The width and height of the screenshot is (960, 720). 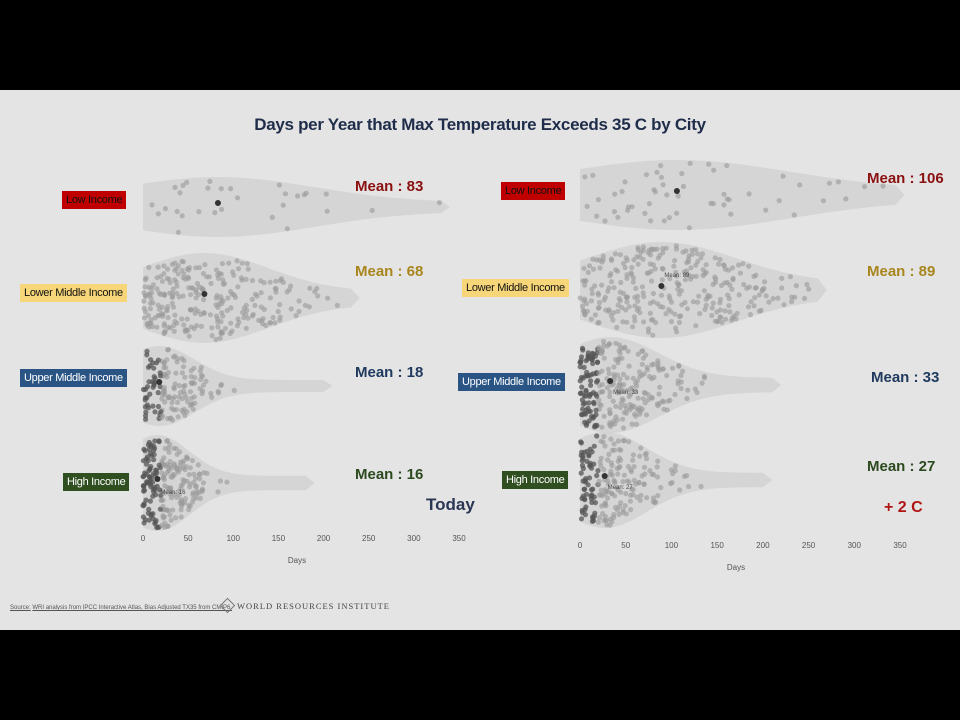 I want to click on scenario-tag-plus-2c: + 2 C, so click(x=903, y=507).